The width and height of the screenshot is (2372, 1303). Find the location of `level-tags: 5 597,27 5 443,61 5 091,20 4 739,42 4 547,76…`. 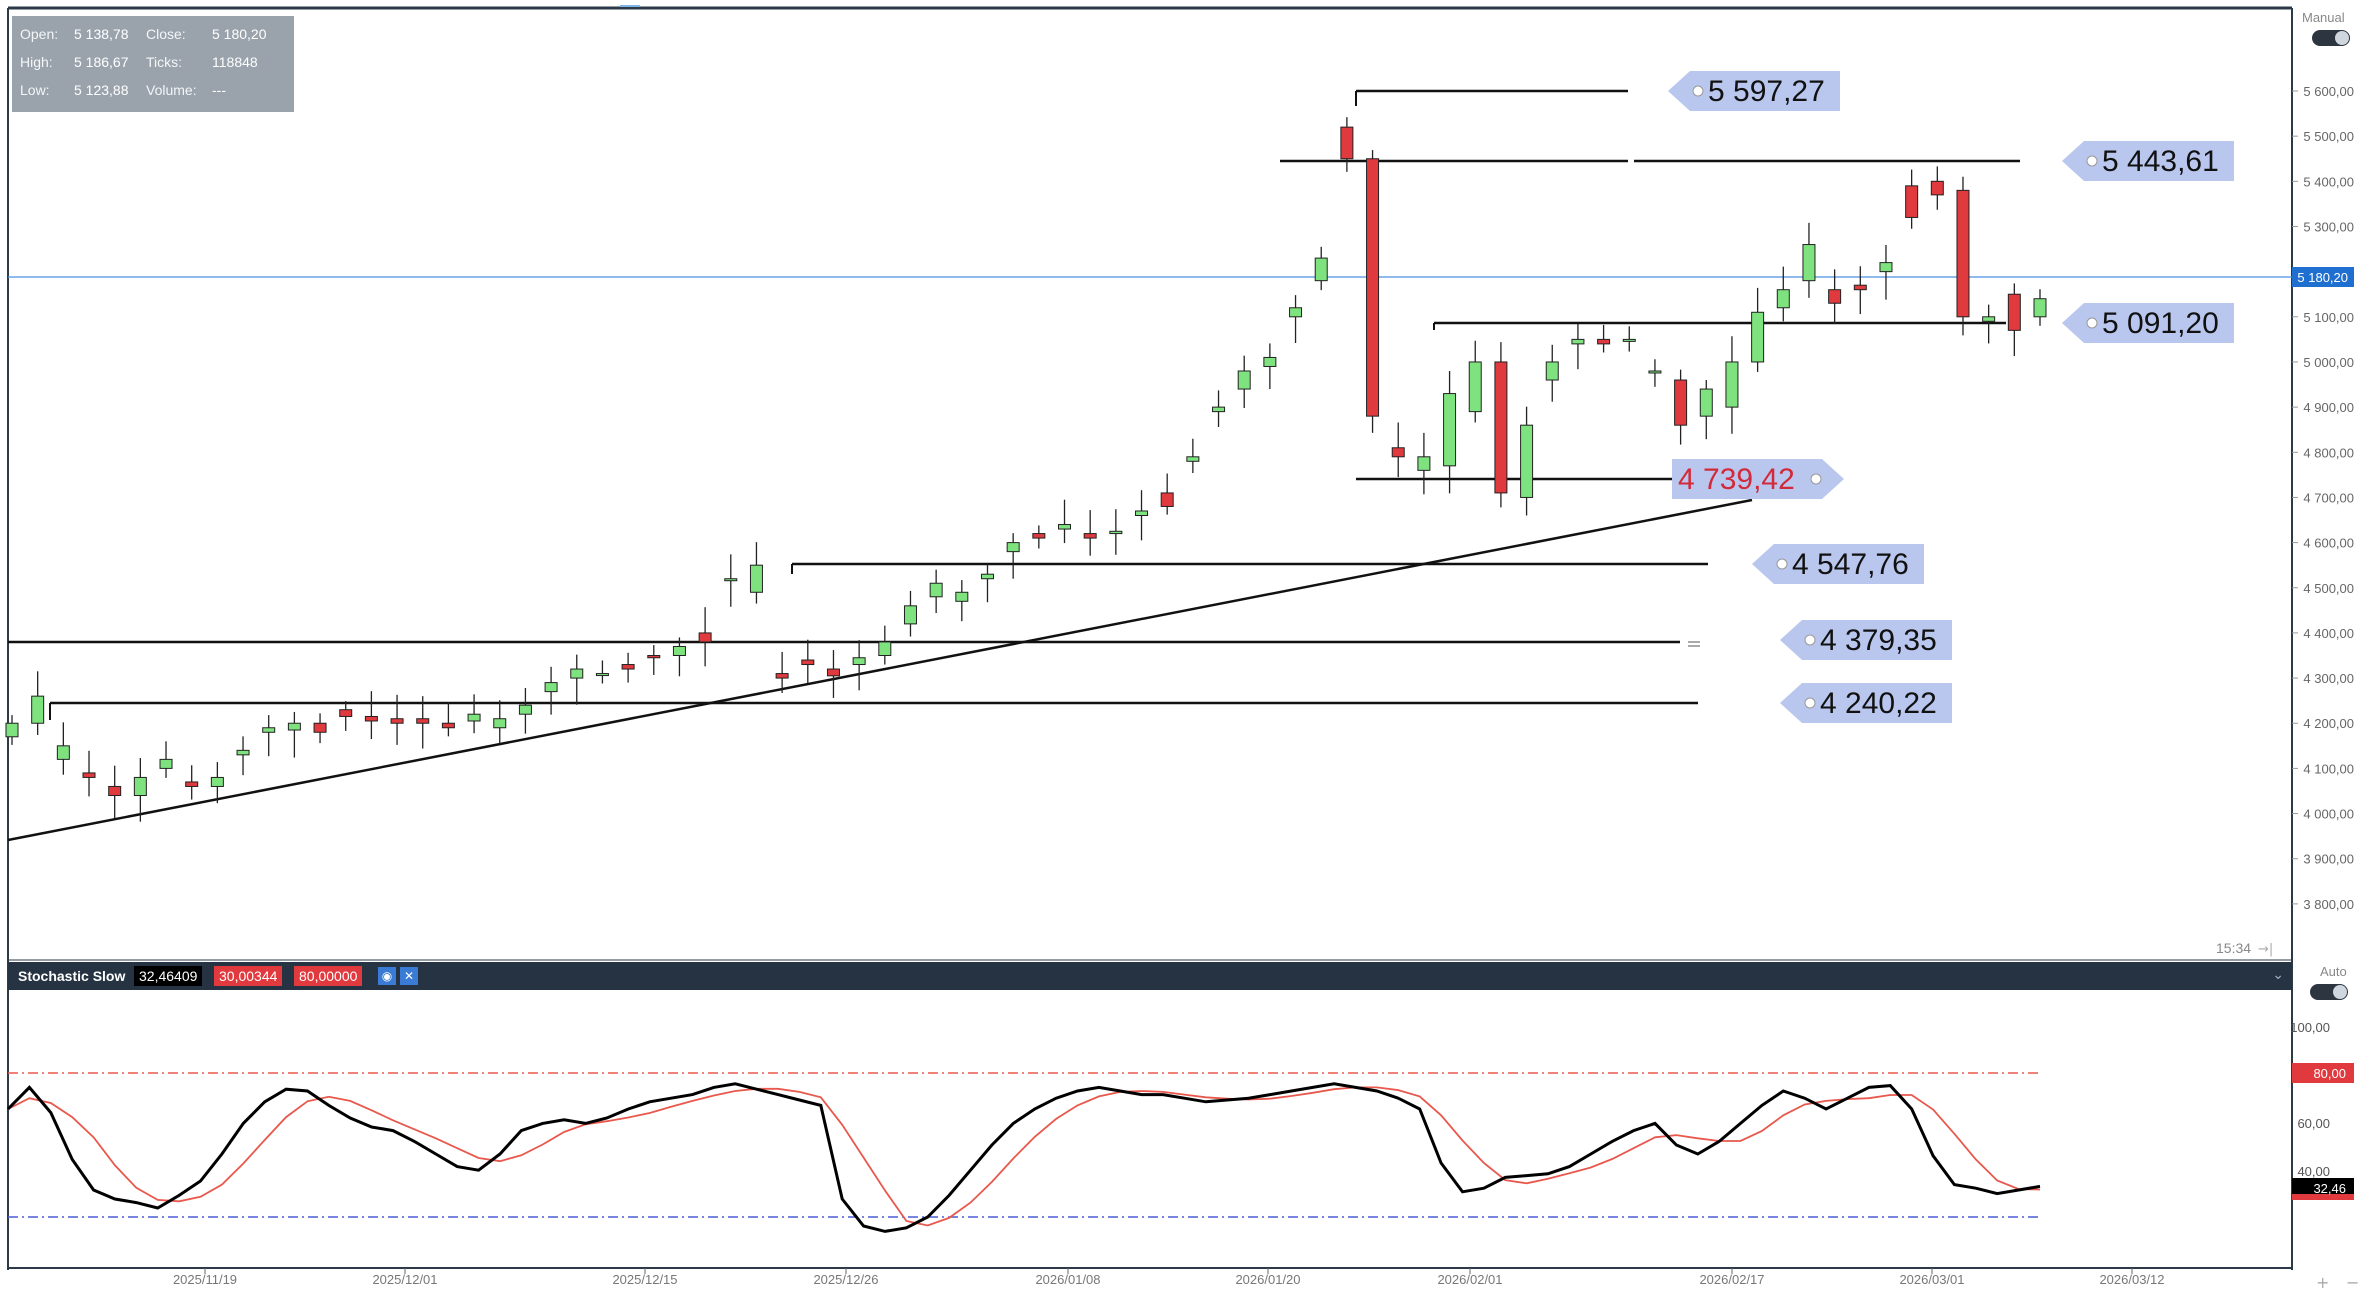

level-tags: 5 597,27 5 443,61 5 091,20 4 739,42 4 547,76… is located at coordinates (1951, 397).